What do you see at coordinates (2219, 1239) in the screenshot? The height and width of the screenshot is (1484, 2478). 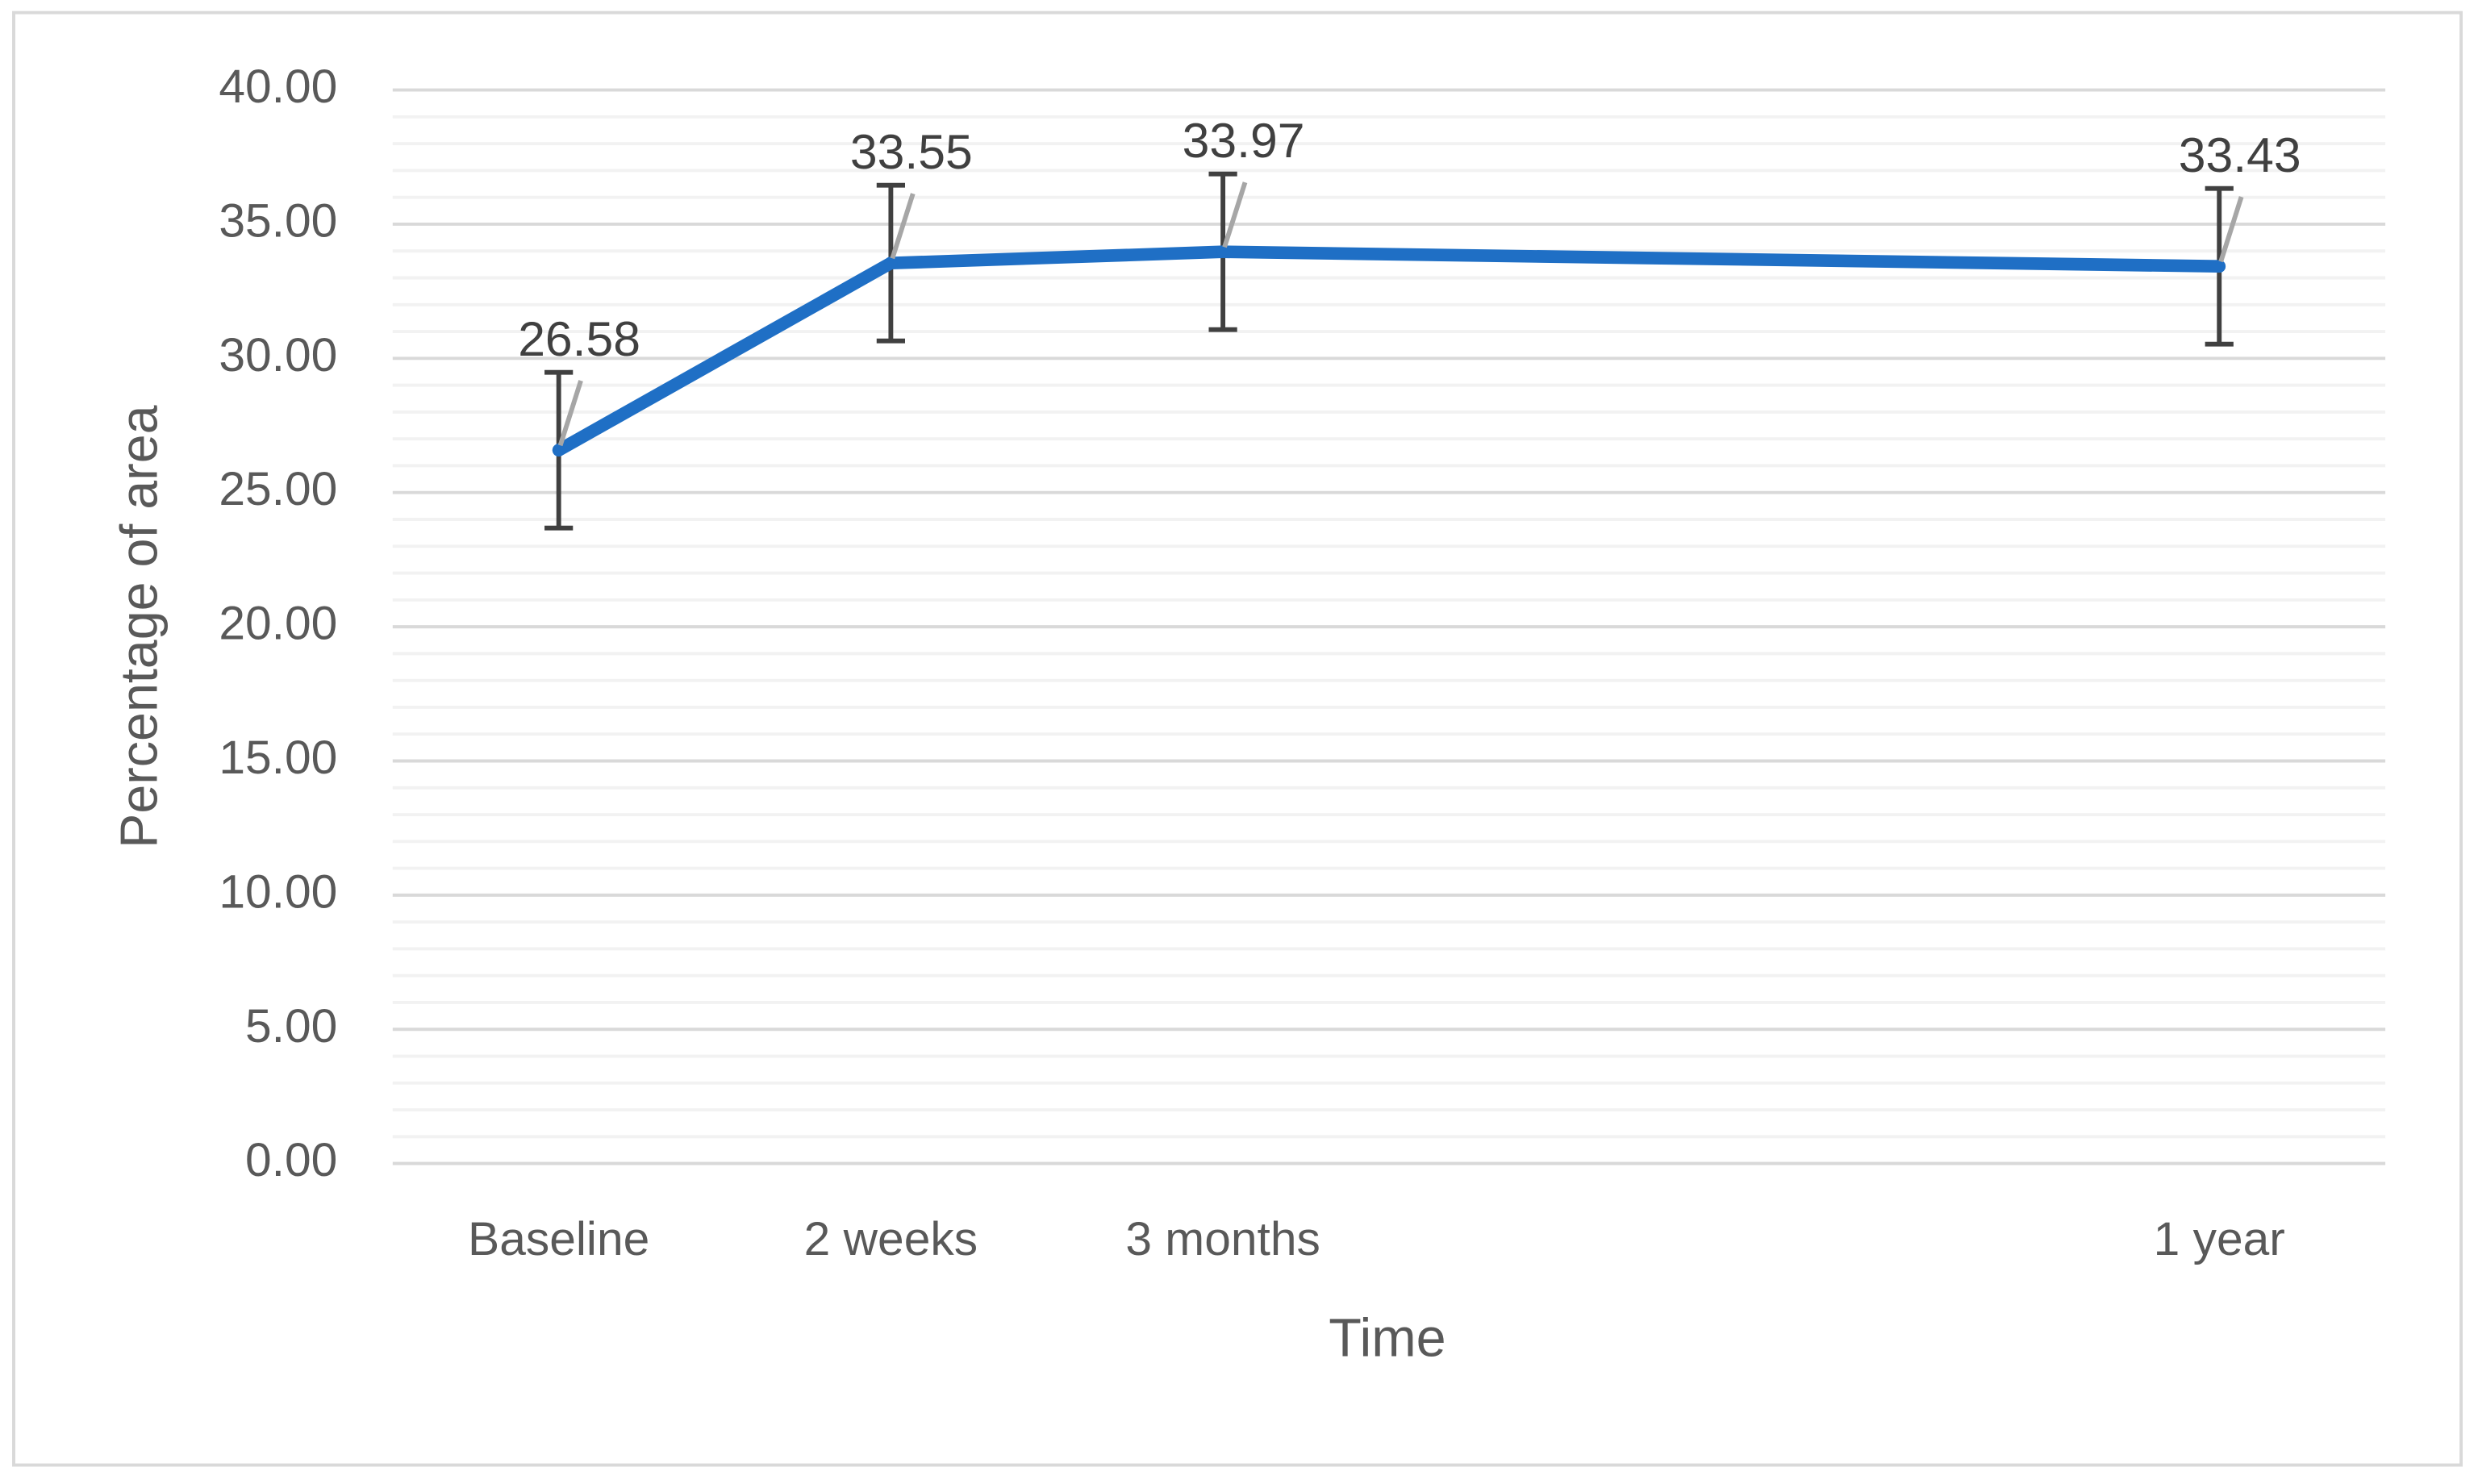 I see `x-tick-label: 1 year` at bounding box center [2219, 1239].